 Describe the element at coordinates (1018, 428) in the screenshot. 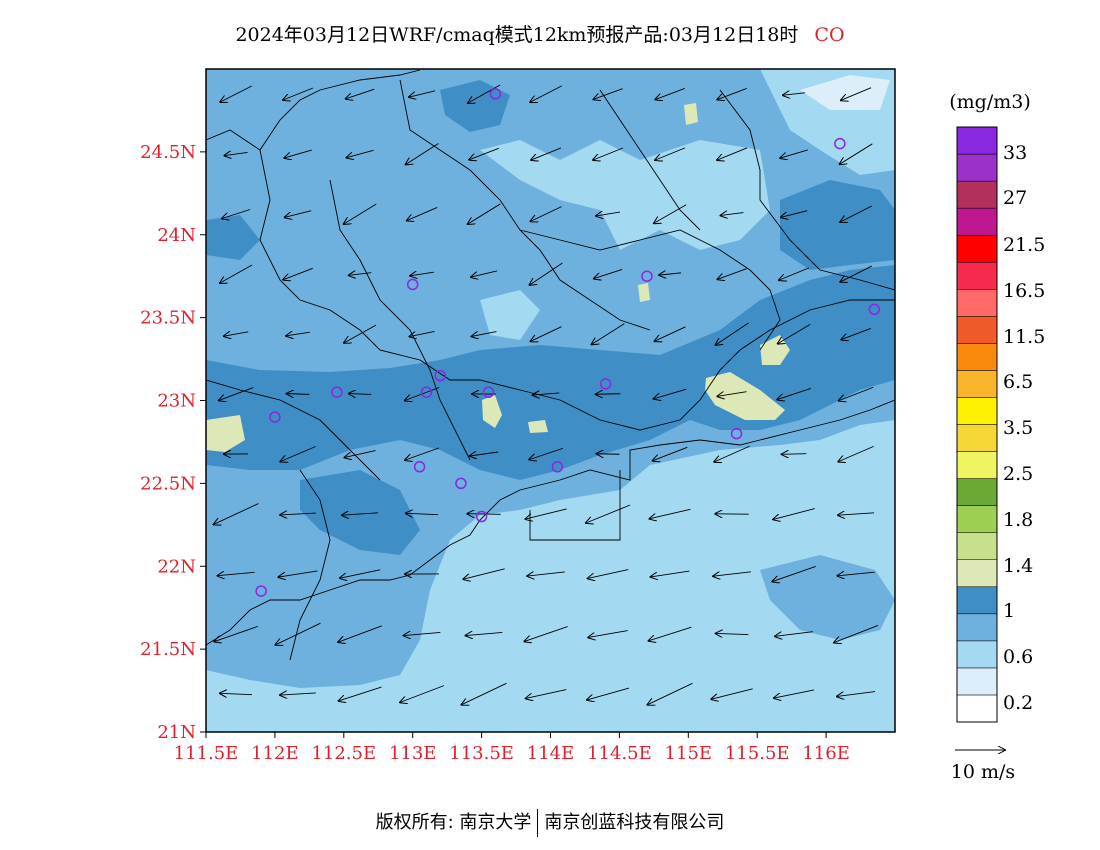

I see `legend-label: 3.5` at that location.